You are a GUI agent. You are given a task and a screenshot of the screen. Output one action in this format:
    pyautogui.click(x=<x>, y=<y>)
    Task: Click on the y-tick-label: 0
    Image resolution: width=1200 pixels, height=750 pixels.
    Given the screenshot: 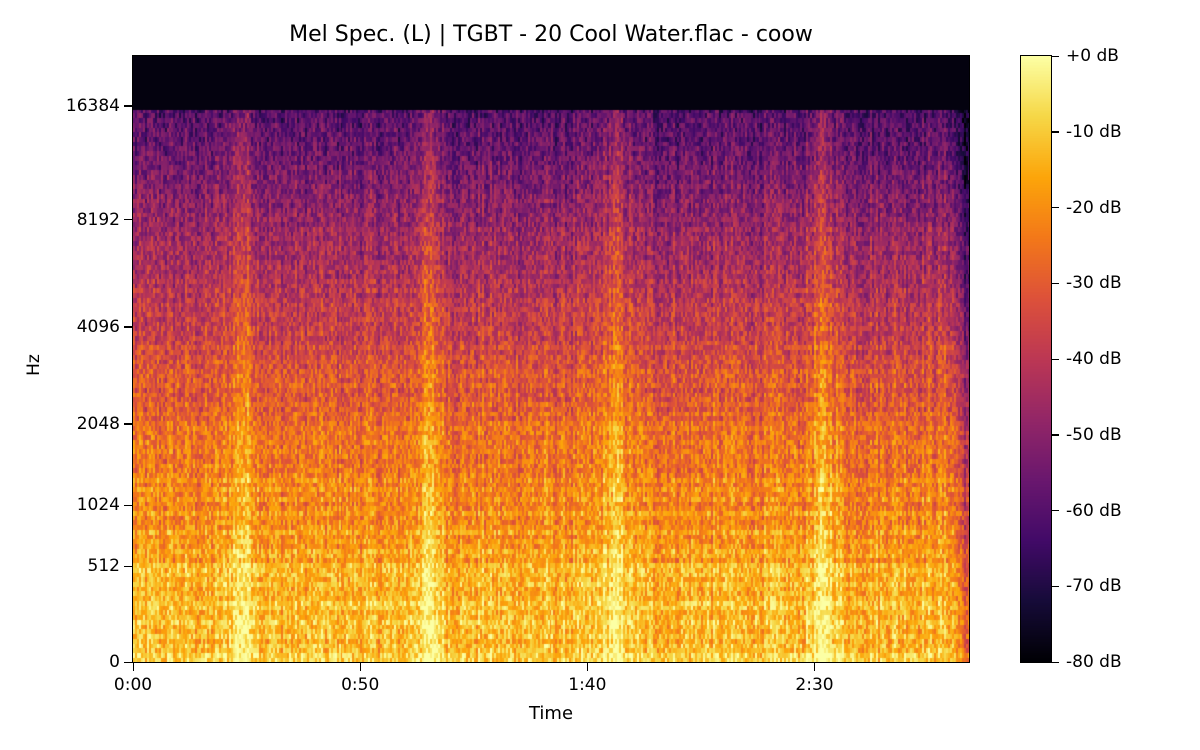 What is the action you would take?
    pyautogui.click(x=114, y=662)
    